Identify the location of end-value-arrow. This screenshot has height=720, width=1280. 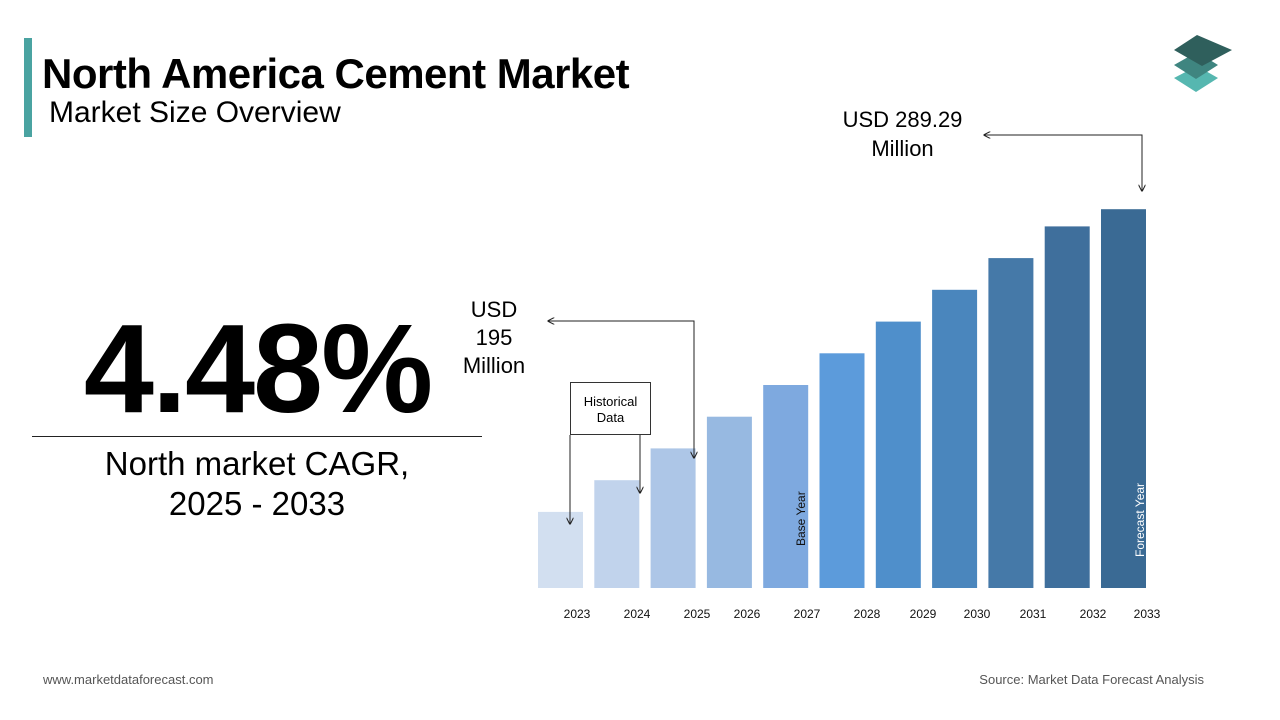
(1063, 163).